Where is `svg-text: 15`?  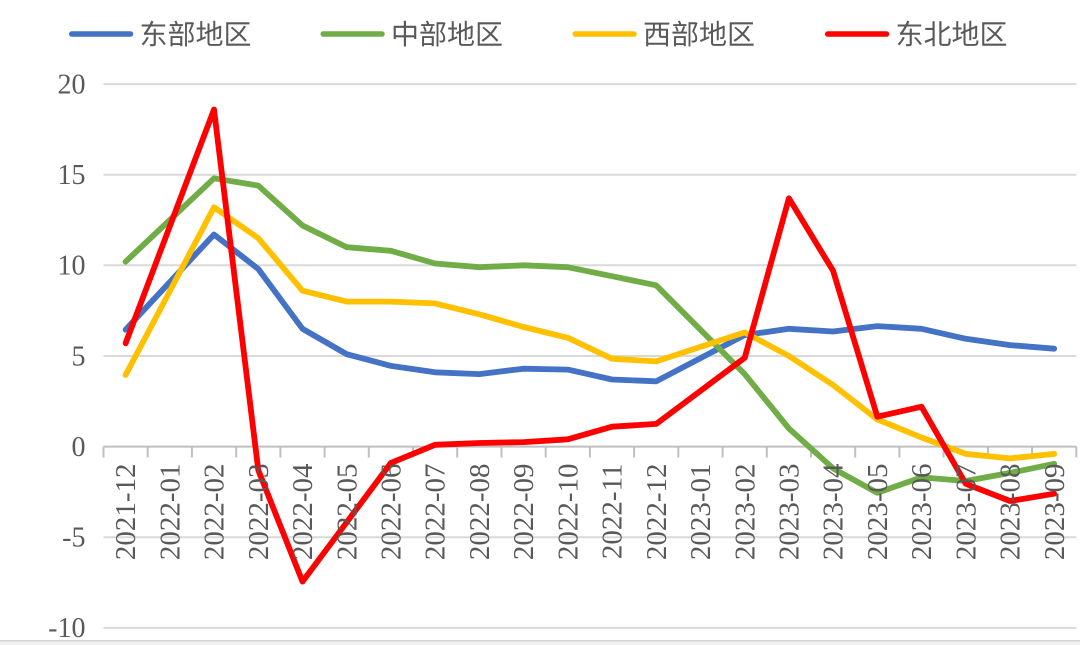
svg-text: 15 is located at coordinates (72, 175).